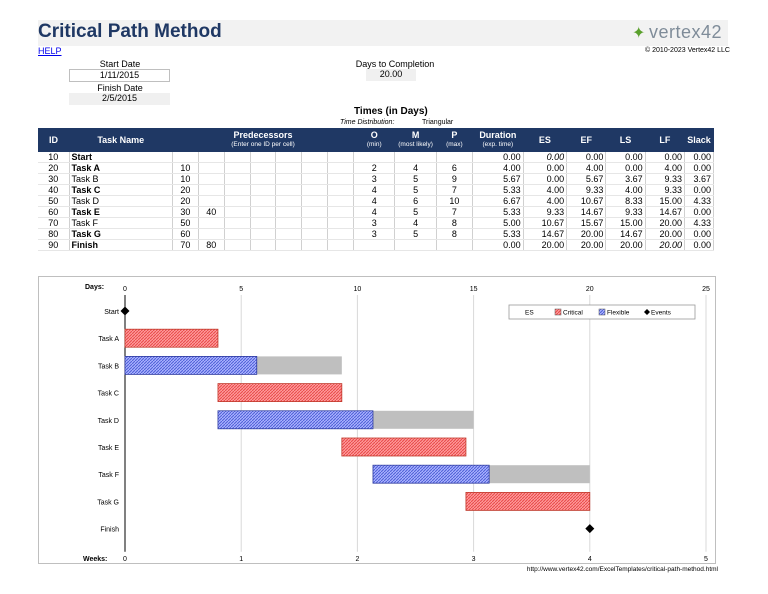 This screenshot has width=768, height=594. What do you see at coordinates (185, 157) in the screenshot?
I see `cell-p1` at bounding box center [185, 157].